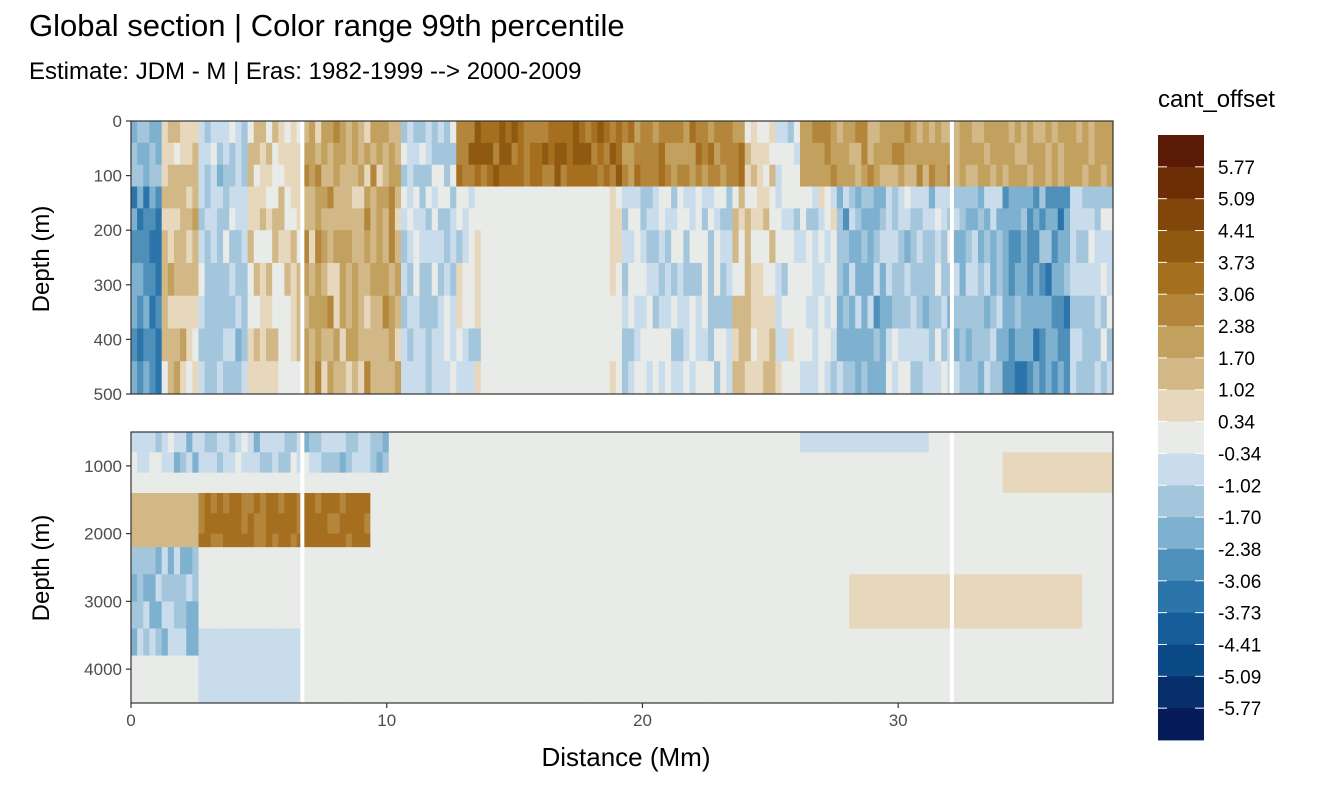 The image size is (1344, 806). I want to click on y-tick-label-top: 0, so click(117, 121).